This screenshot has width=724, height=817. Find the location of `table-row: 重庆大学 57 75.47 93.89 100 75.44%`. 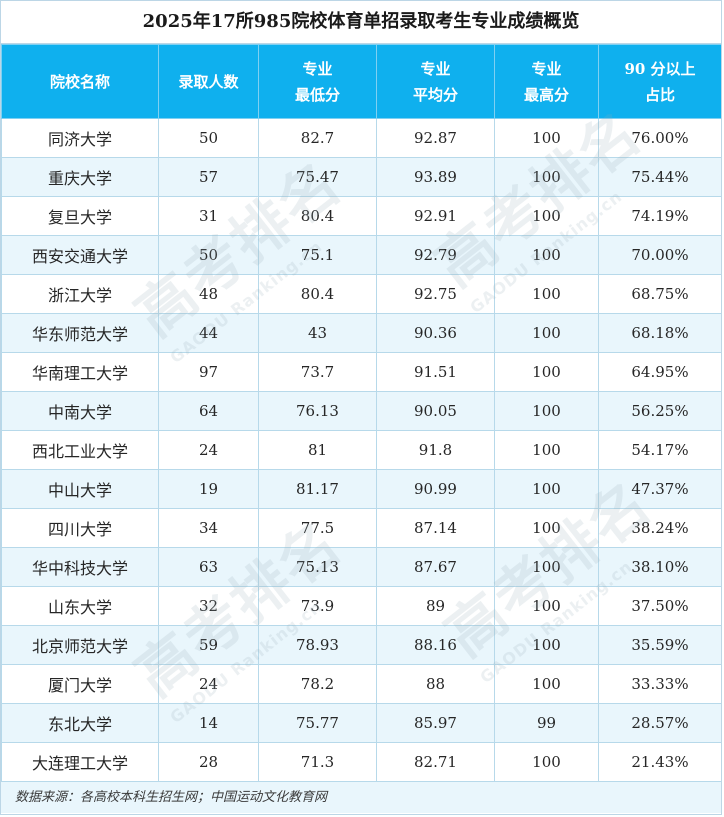

table-row: 重庆大学 57 75.47 93.89 100 75.44% is located at coordinates (361, 177).